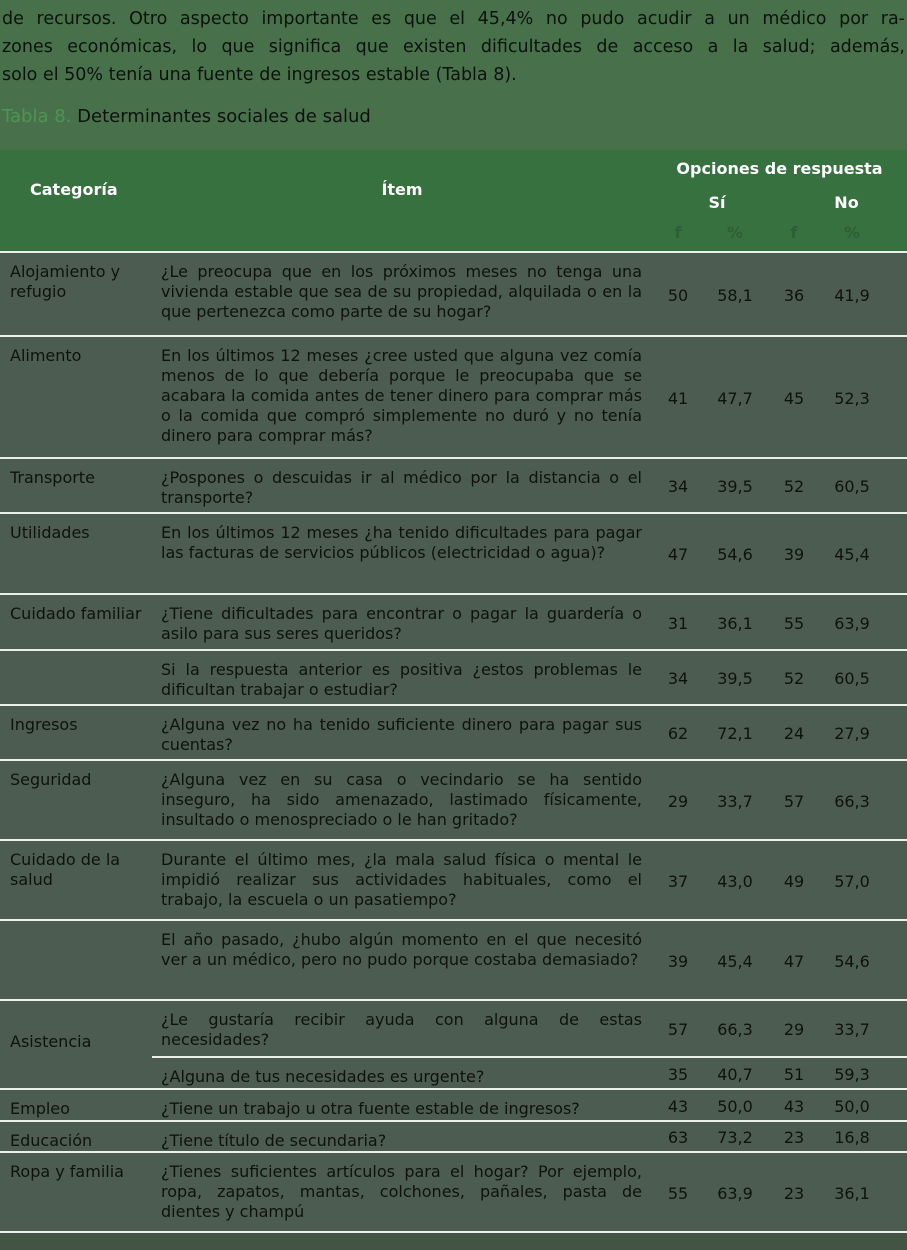  Describe the element at coordinates (735, 623) in the screenshot. I see `row-si-percent: 36,1` at that location.